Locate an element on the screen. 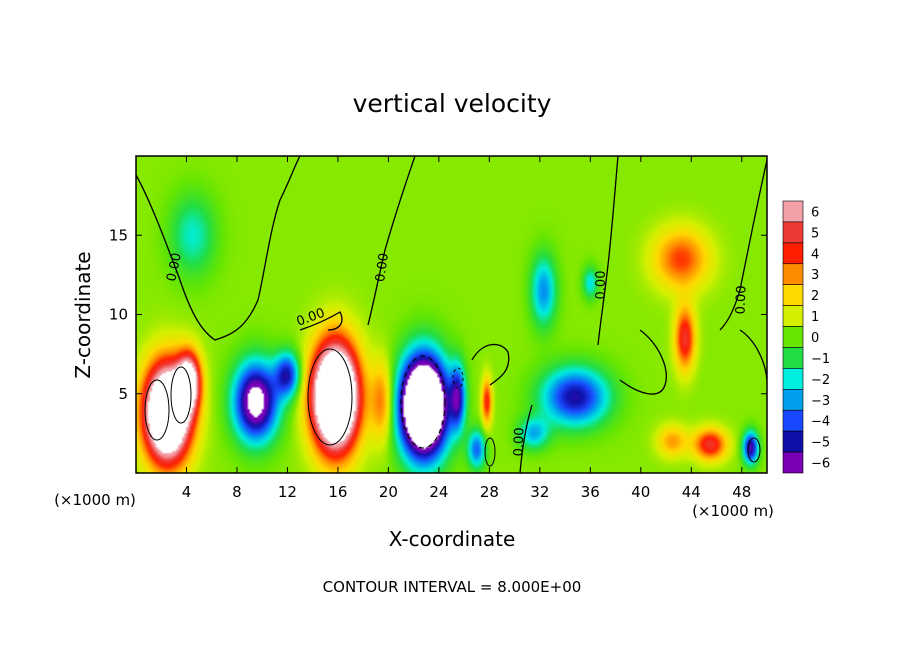 The image size is (904, 654). y-tick-label: 15 is located at coordinates (118, 235).